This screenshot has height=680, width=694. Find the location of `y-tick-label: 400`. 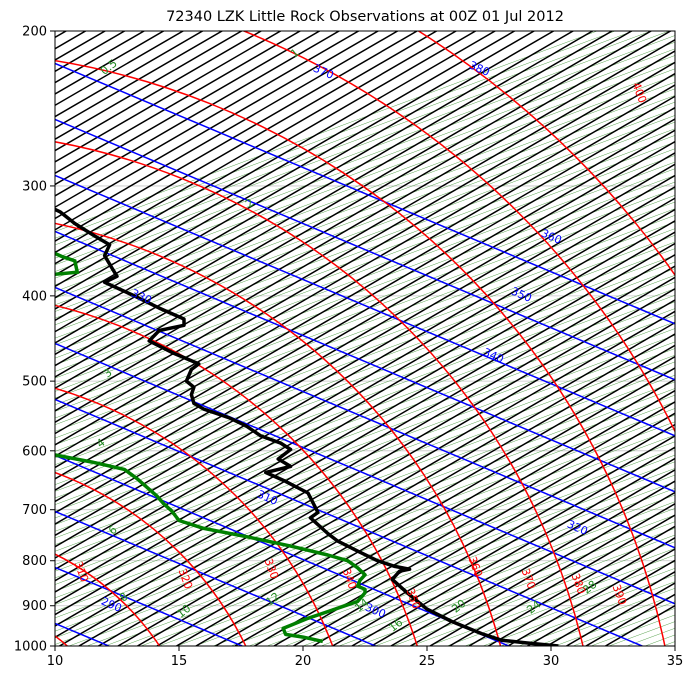

y-tick-label: 400 is located at coordinates (34, 296).